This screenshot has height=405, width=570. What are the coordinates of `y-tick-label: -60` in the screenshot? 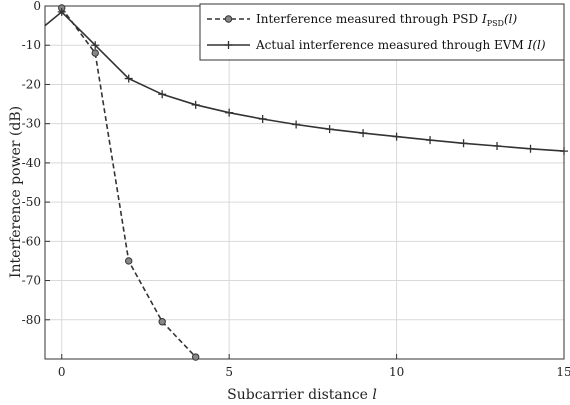 It's located at (31, 241).